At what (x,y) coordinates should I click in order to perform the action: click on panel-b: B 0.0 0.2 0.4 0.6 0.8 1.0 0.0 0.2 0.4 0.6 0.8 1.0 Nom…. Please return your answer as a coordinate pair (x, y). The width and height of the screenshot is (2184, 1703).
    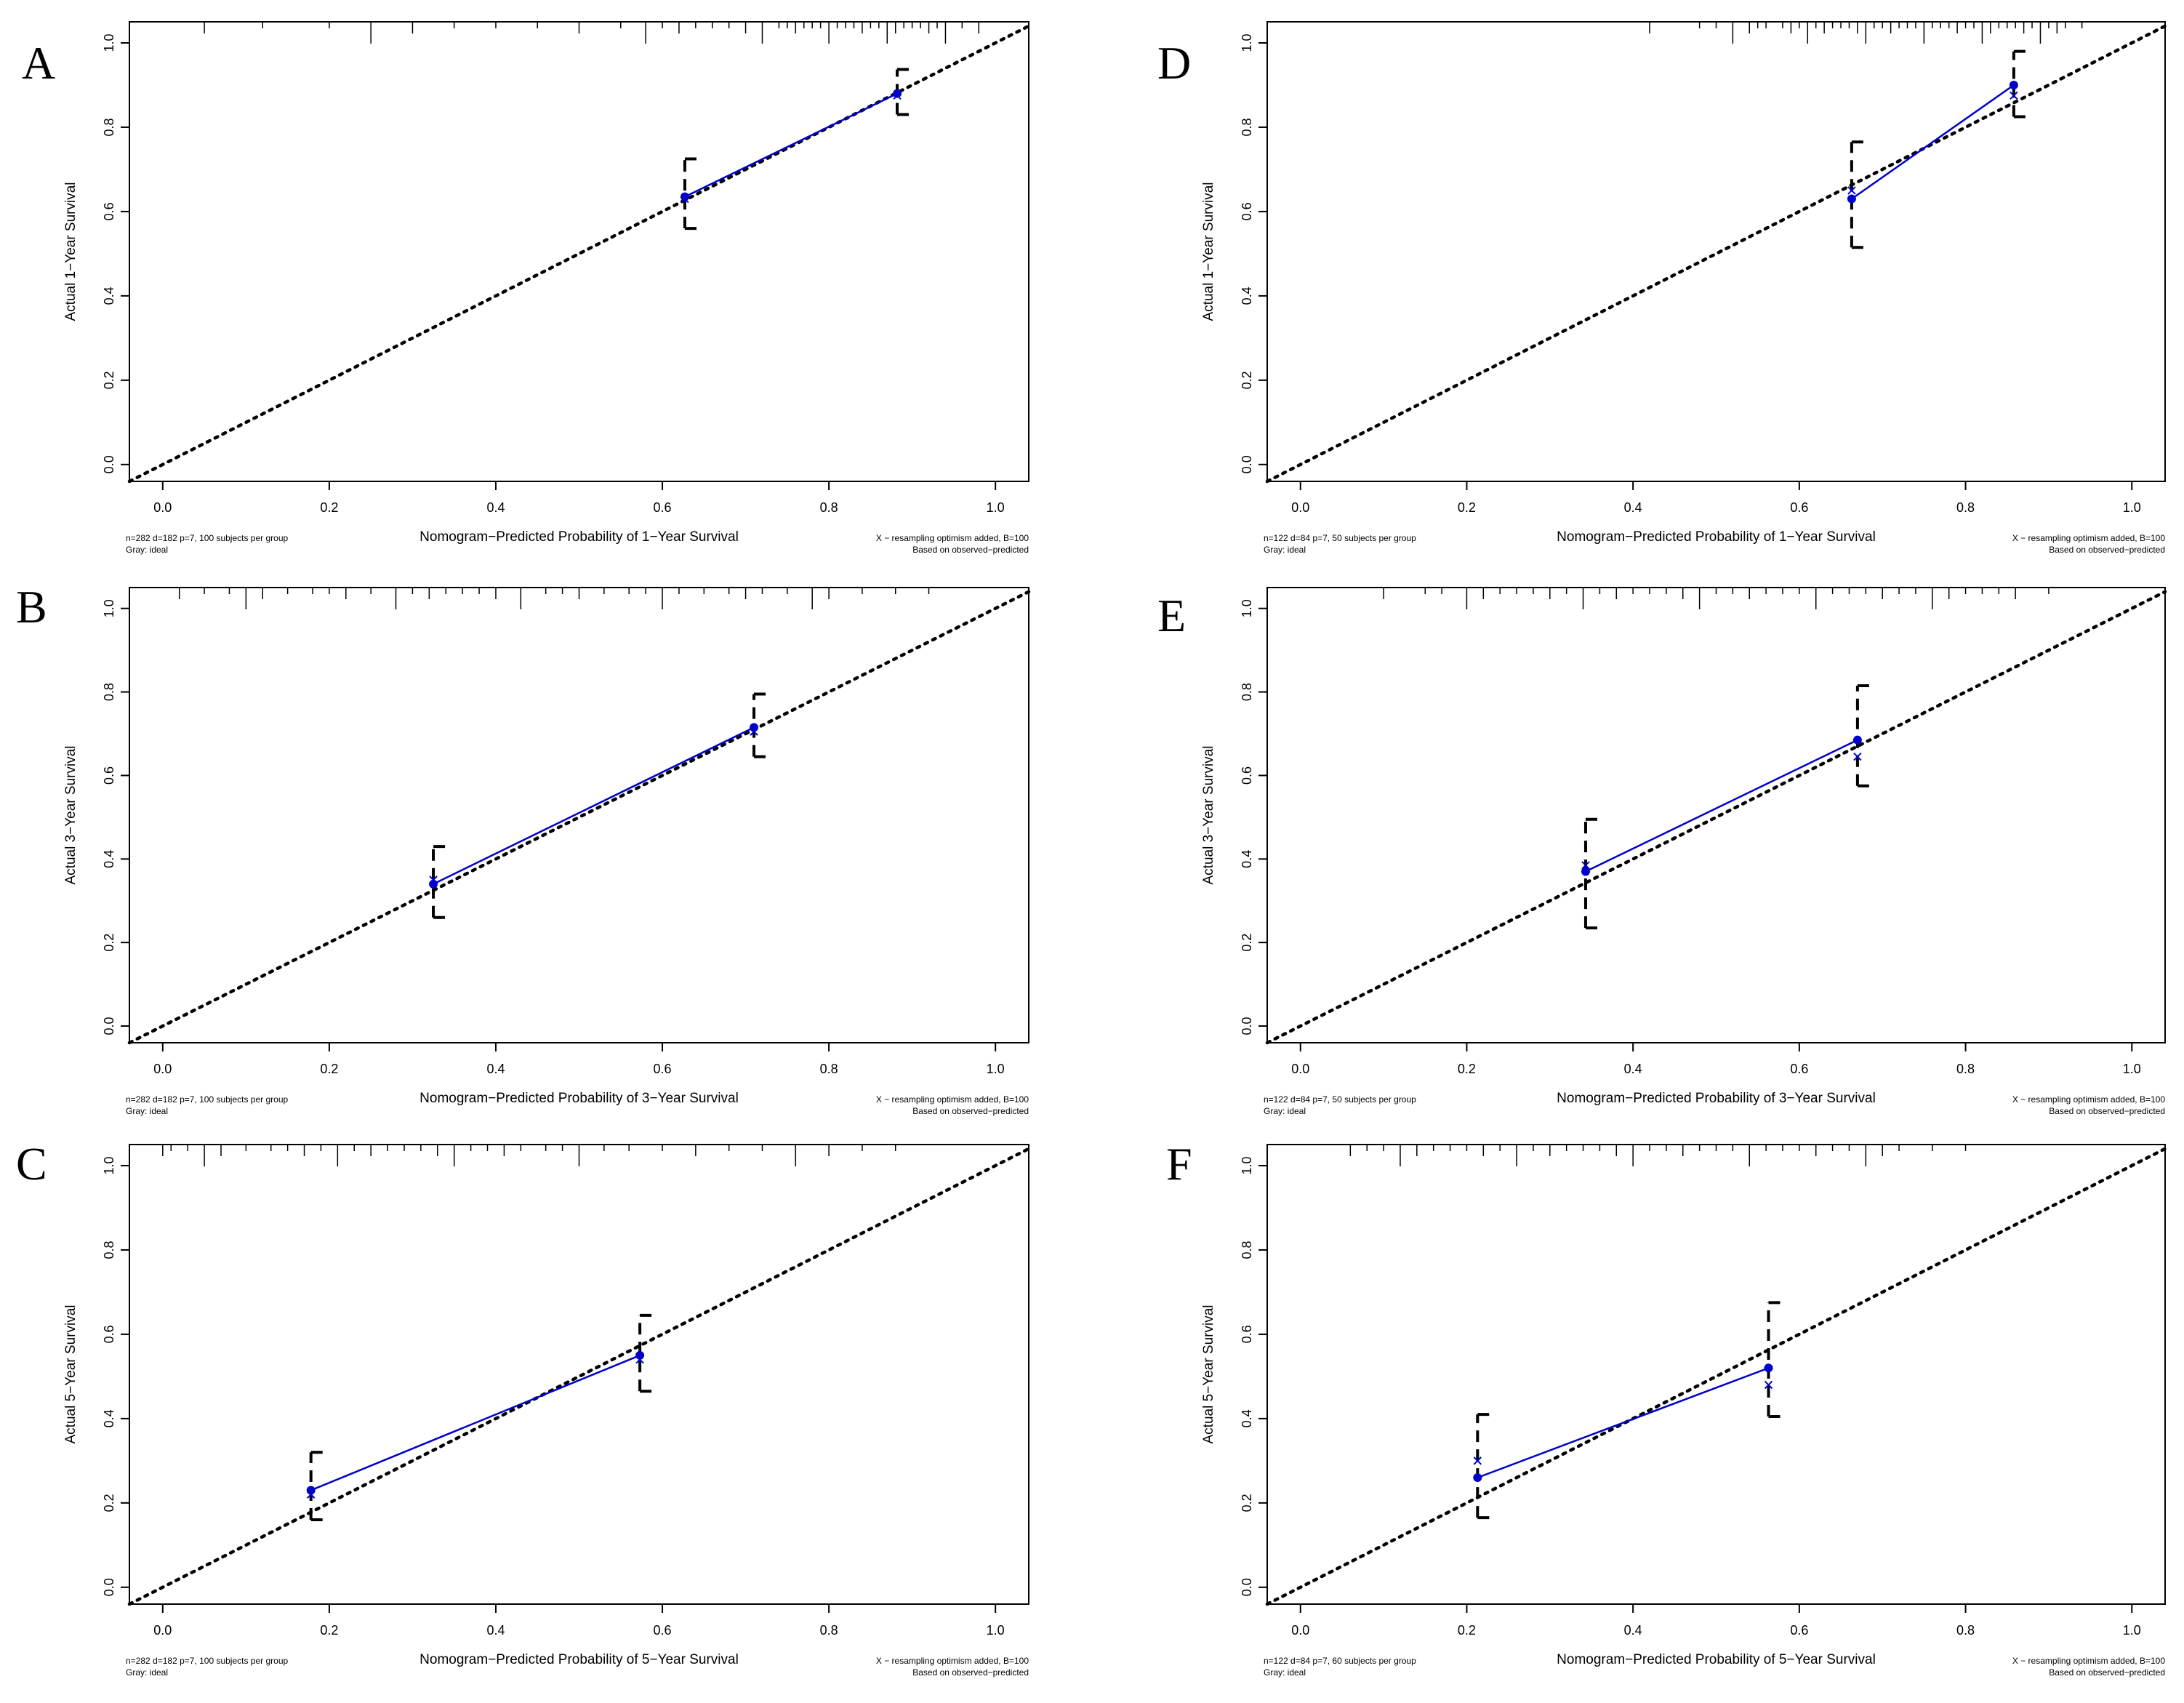
    Looking at the image, I should click on (523, 848).